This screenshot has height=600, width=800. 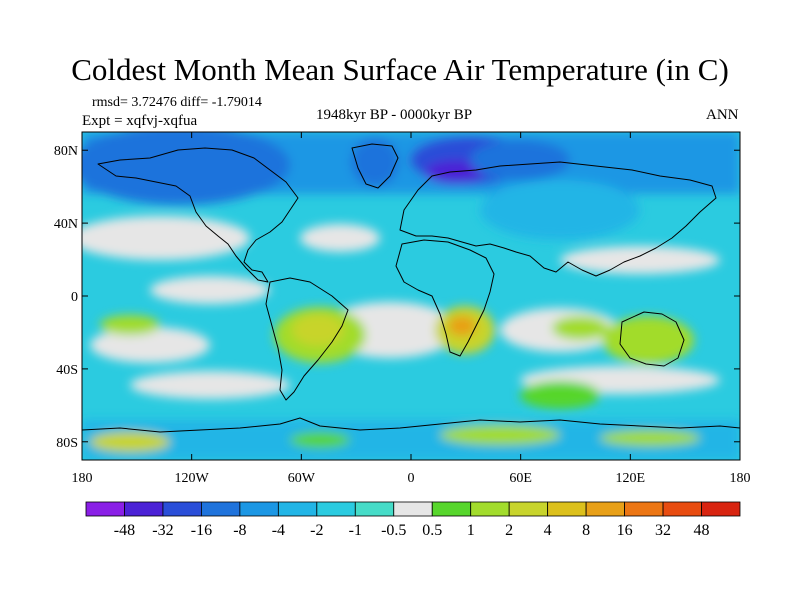 I want to click on colorbar-level-label: 4, so click(x=548, y=530).